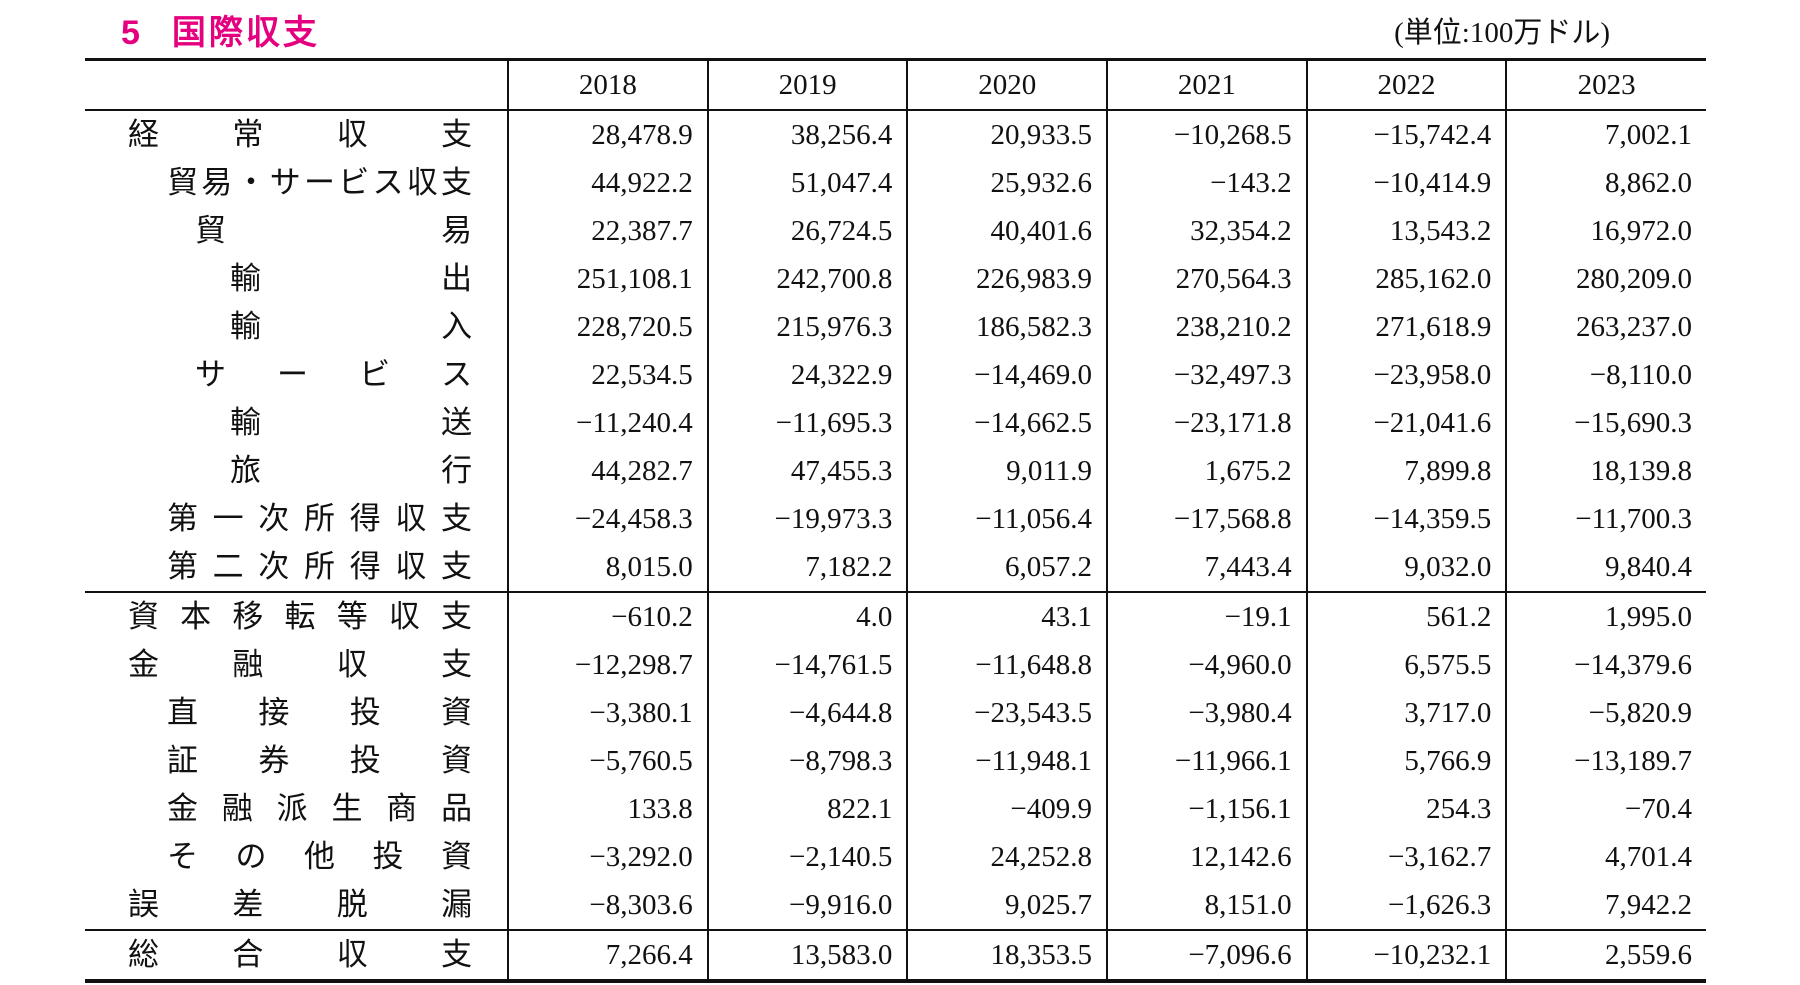 The height and width of the screenshot is (985, 1800). I want to click on year-header: 2021, so click(1206, 85).